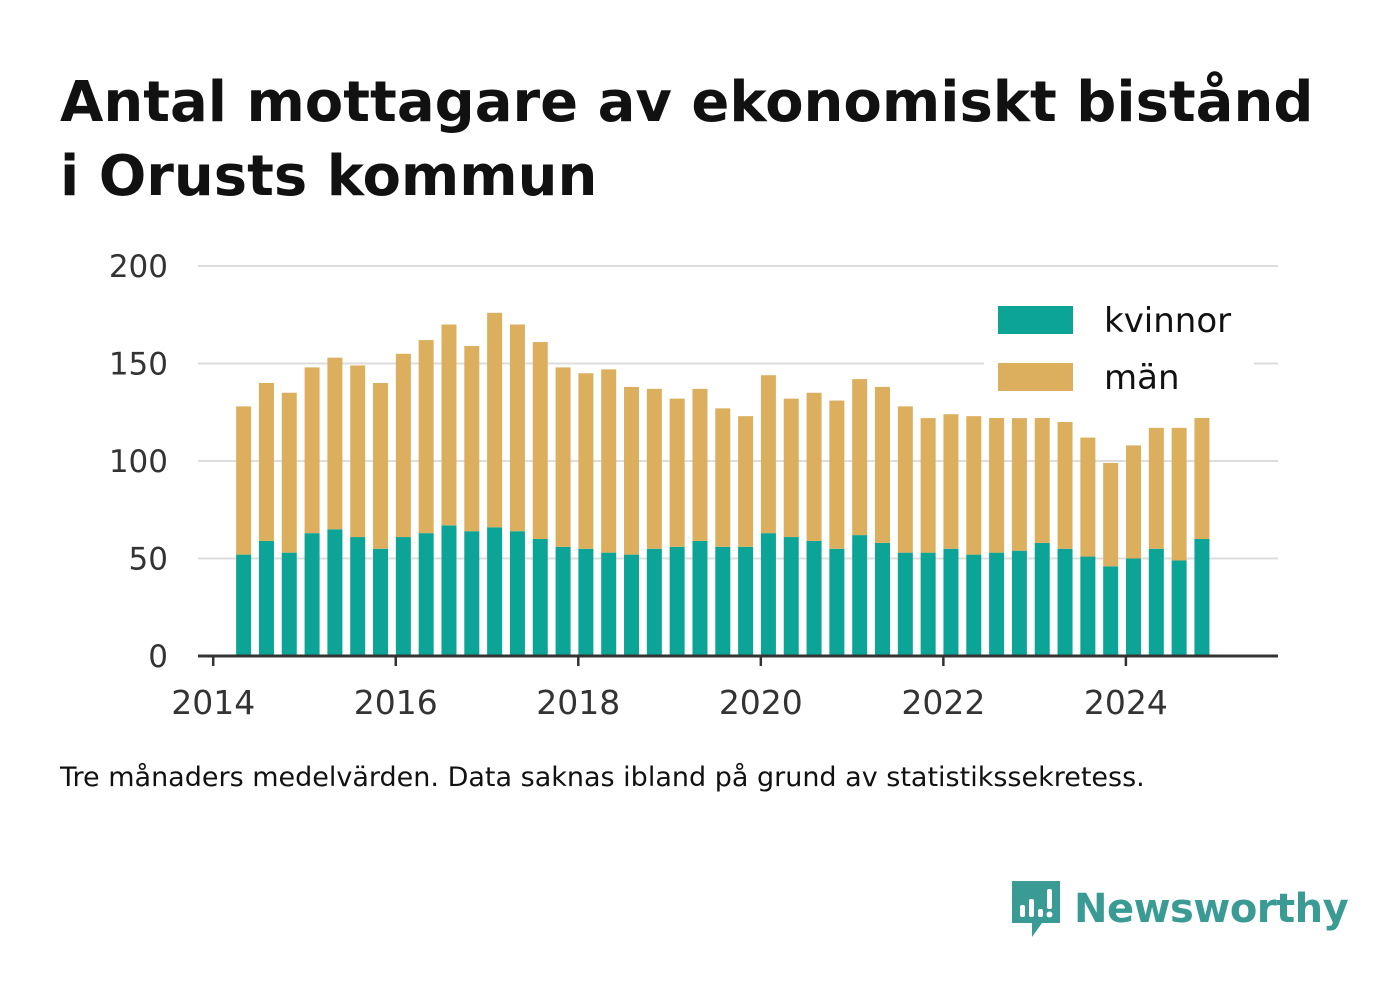 The width and height of the screenshot is (1382, 999). Describe the element at coordinates (1211, 909) in the screenshot. I see `brand-name: Newsworthy` at that location.